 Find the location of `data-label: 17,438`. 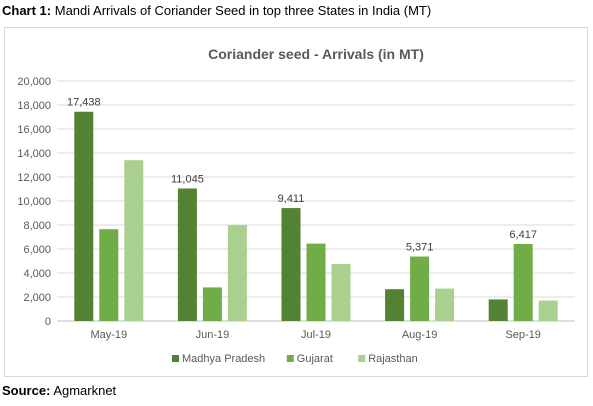

data-label: 17,438 is located at coordinates (84, 103).